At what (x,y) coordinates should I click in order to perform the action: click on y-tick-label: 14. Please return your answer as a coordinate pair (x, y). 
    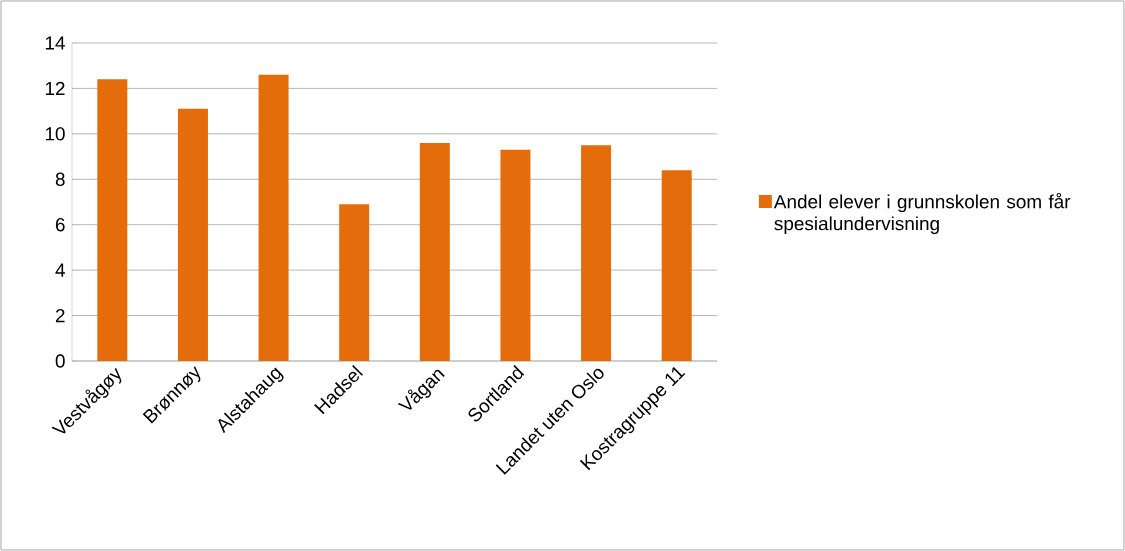
    Looking at the image, I should click on (55, 43).